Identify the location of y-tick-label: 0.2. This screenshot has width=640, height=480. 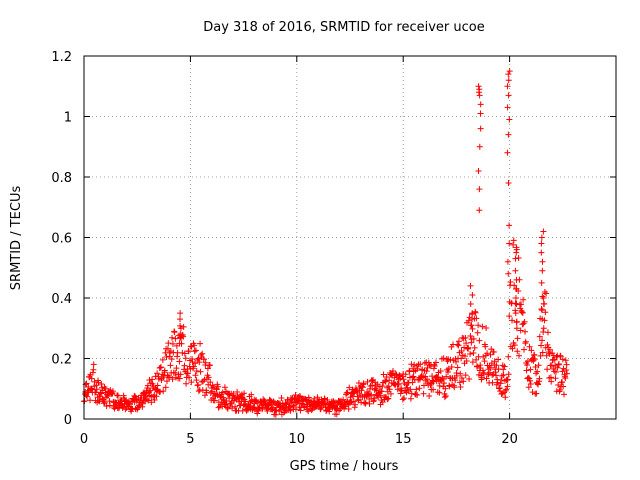
(61, 360).